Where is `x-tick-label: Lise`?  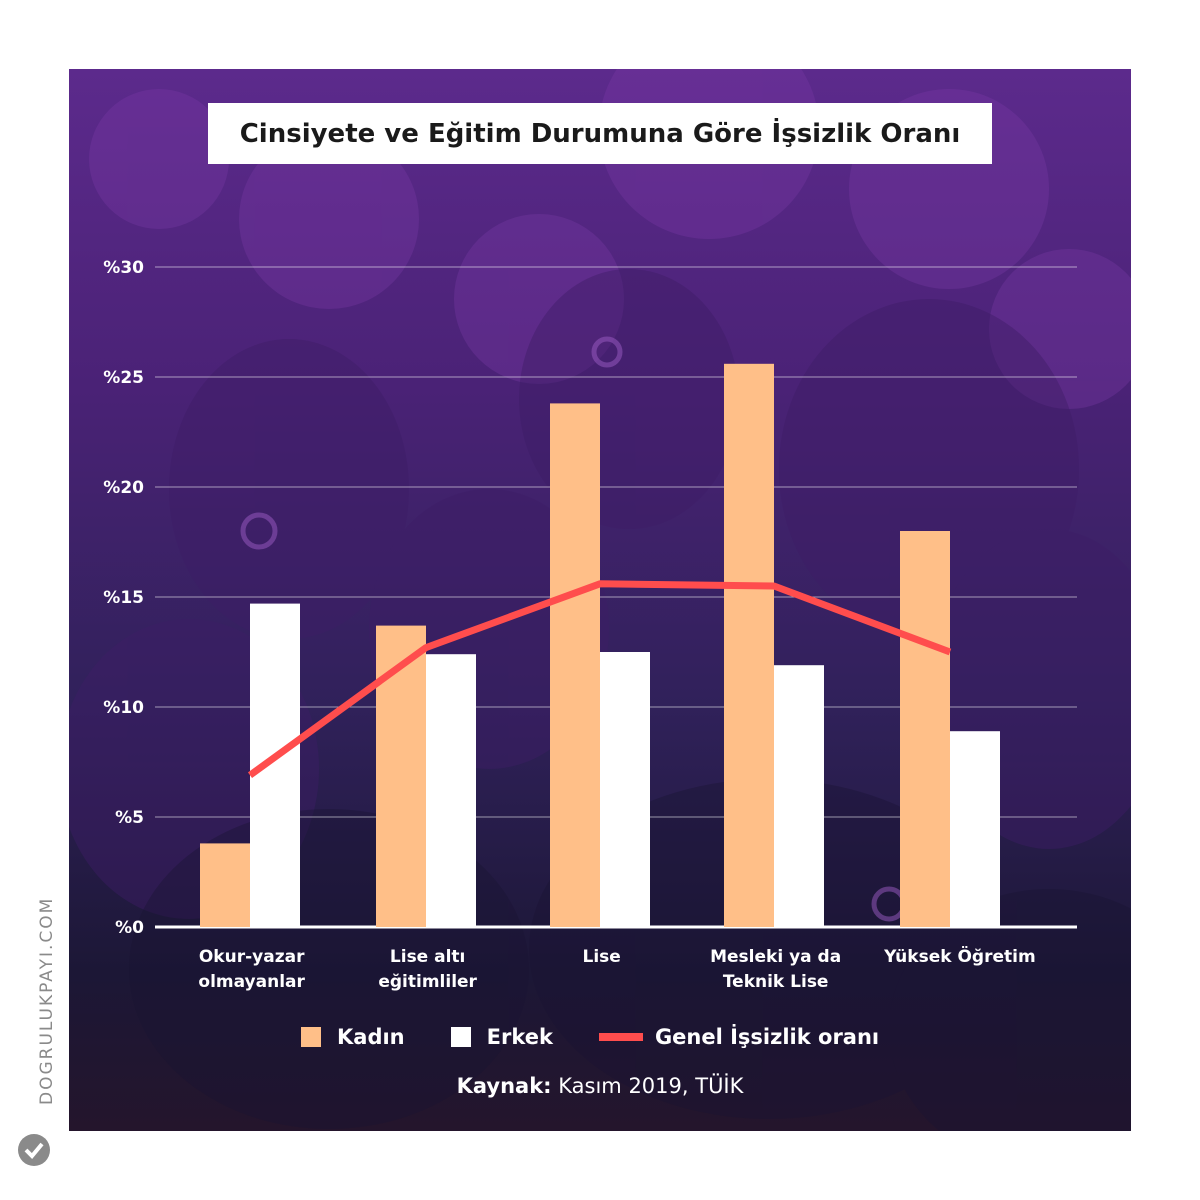
x-tick-label: Lise is located at coordinates (601, 957).